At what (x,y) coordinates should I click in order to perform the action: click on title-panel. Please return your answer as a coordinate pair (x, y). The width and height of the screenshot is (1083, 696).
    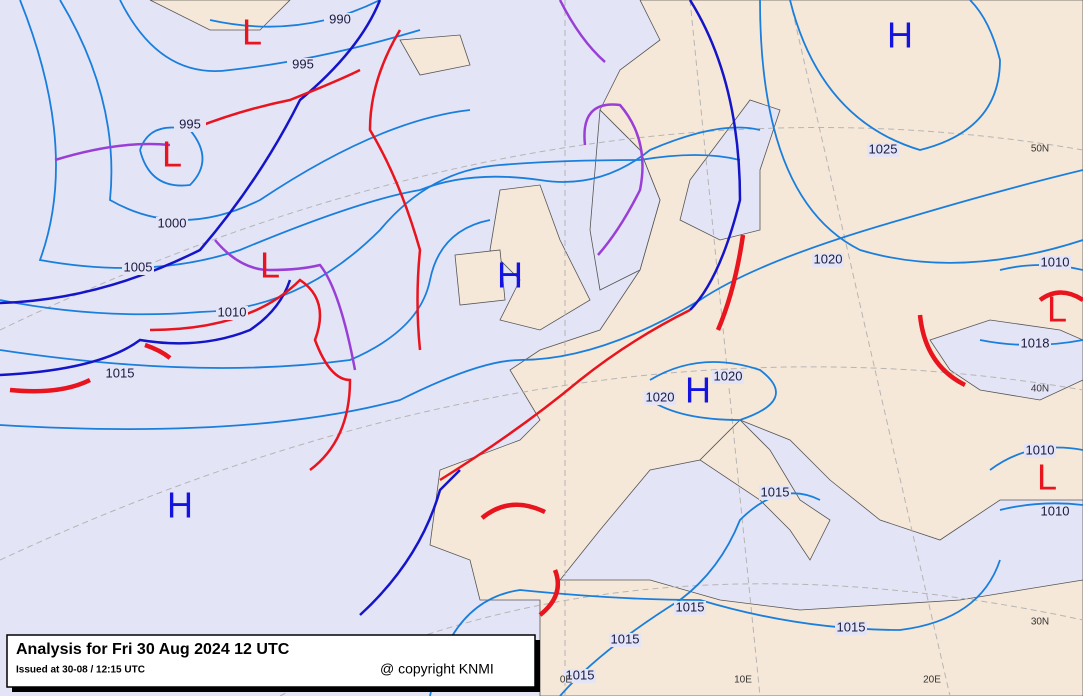
    Looking at the image, I should click on (271, 661).